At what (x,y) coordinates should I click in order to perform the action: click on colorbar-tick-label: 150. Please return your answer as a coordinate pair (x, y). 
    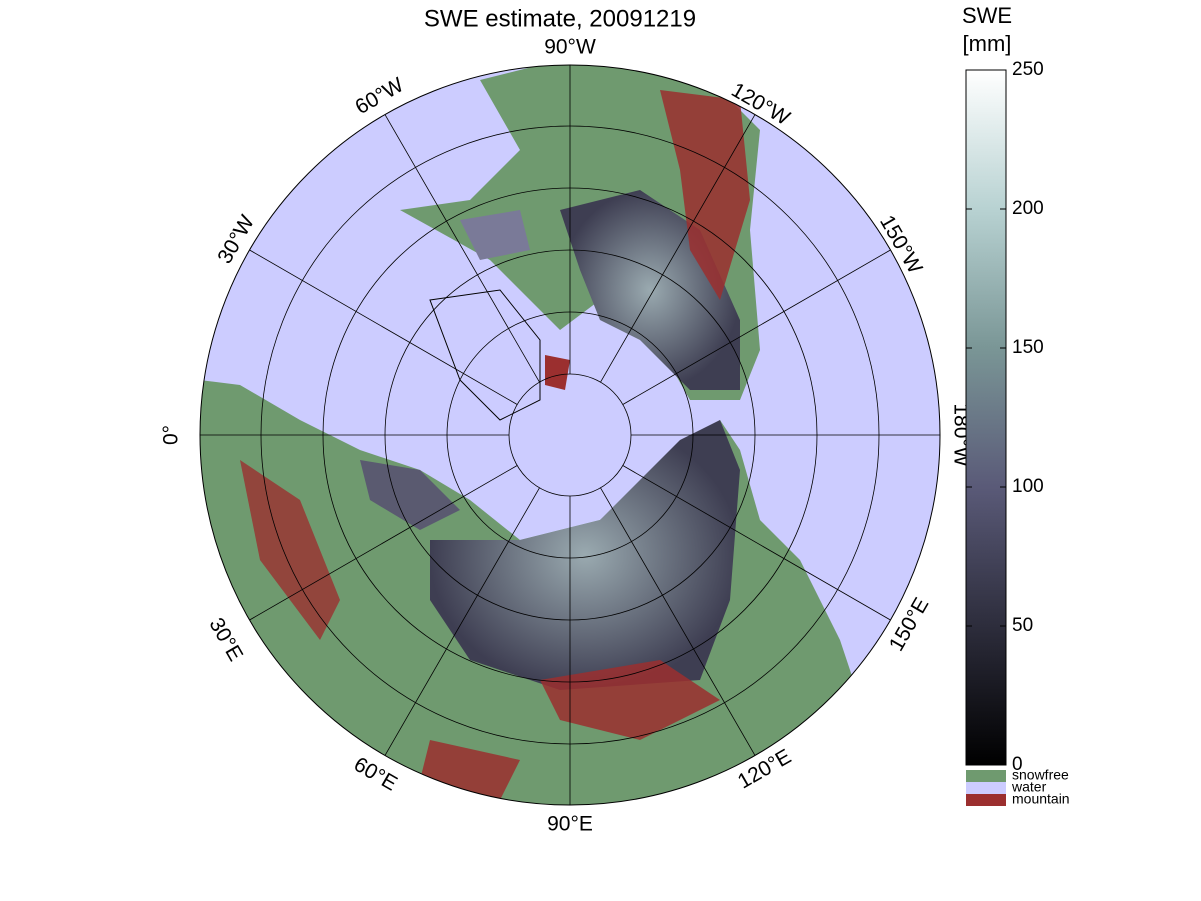
    Looking at the image, I should click on (1028, 347).